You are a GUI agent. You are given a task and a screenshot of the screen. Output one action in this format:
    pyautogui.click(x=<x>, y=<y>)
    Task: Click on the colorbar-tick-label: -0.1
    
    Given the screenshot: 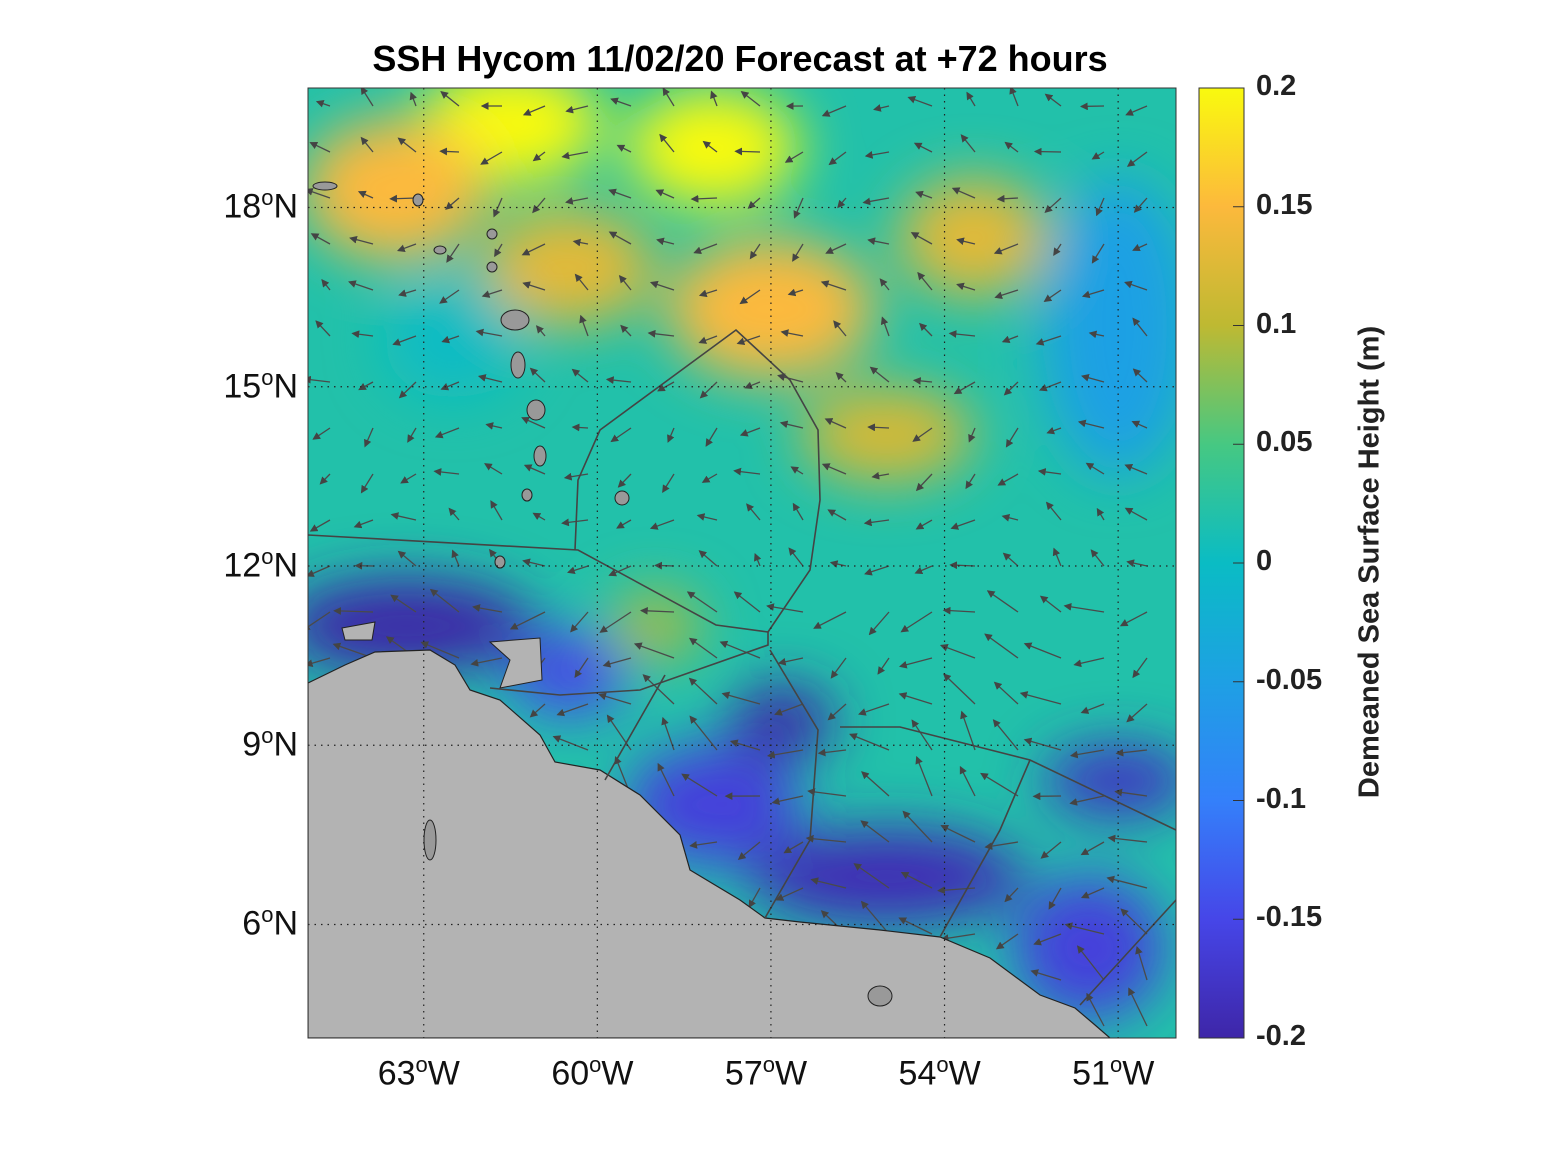 What is the action you would take?
    pyautogui.click(x=1281, y=798)
    